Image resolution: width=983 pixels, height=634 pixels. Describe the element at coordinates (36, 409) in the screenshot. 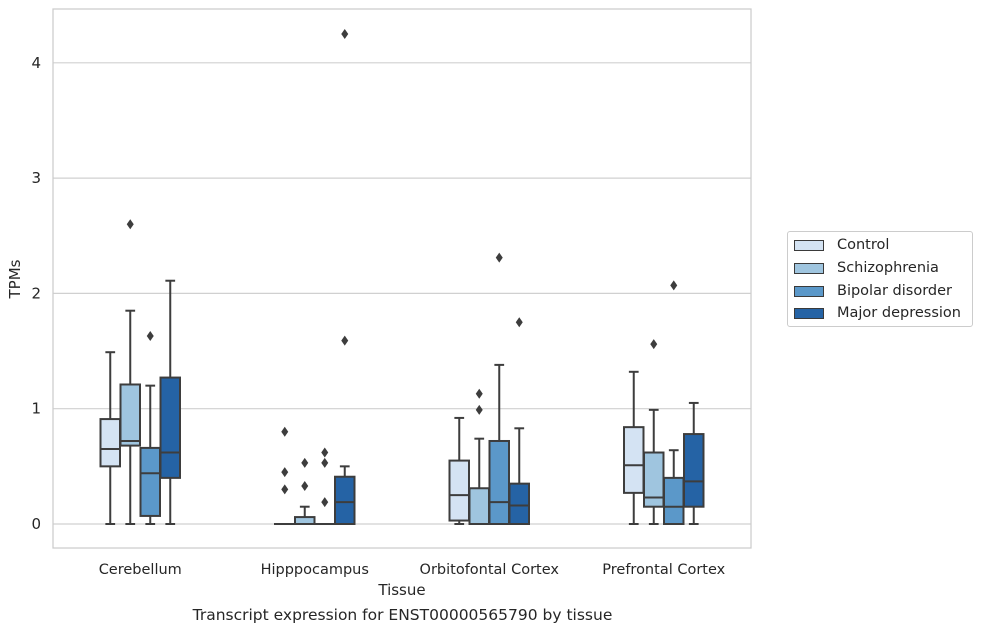

I see `y-tick-label: 1` at that location.